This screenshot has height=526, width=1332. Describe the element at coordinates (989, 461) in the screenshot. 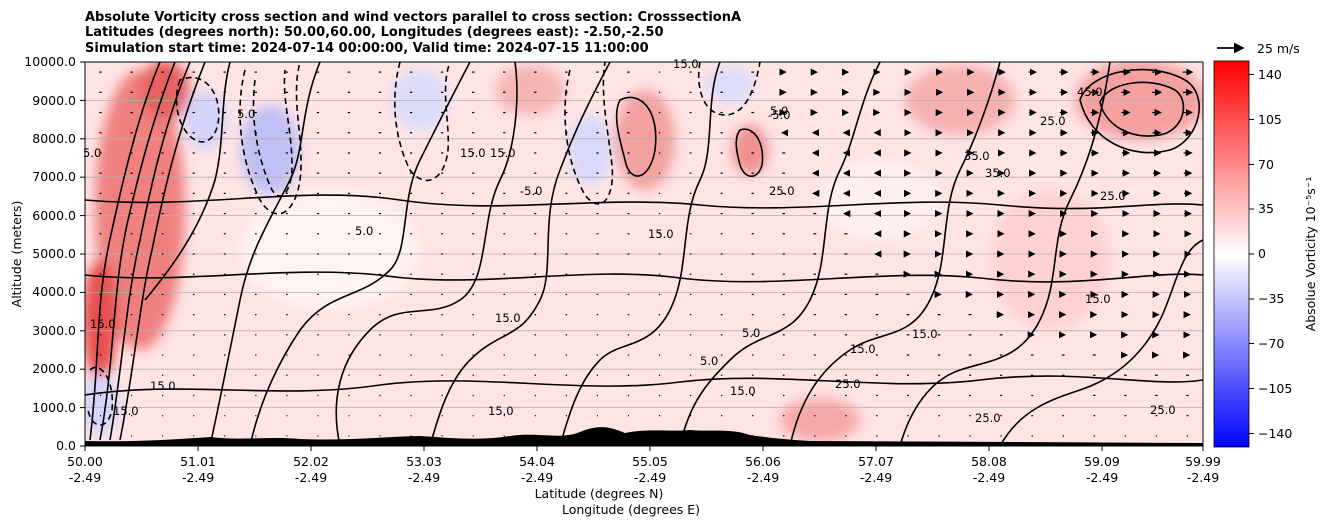

I see `x-tick-lat-label: 58.08` at that location.